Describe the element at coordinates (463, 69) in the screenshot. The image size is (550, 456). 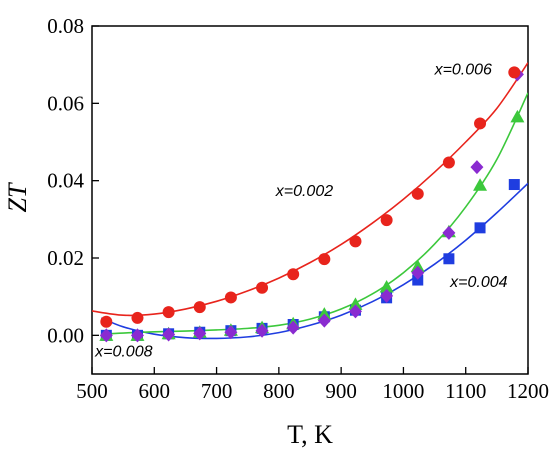
I see `series-annotation: x=0.006` at that location.